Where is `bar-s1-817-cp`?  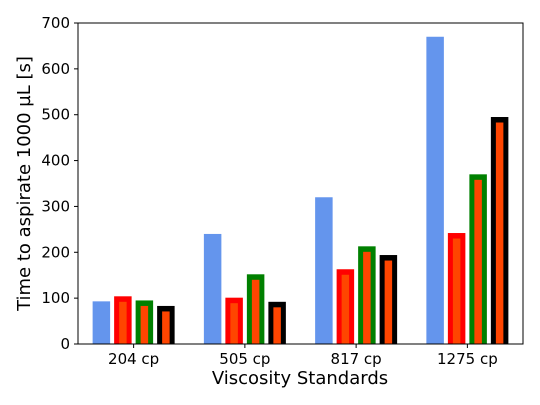 bar-s1-817-cp is located at coordinates (324, 270).